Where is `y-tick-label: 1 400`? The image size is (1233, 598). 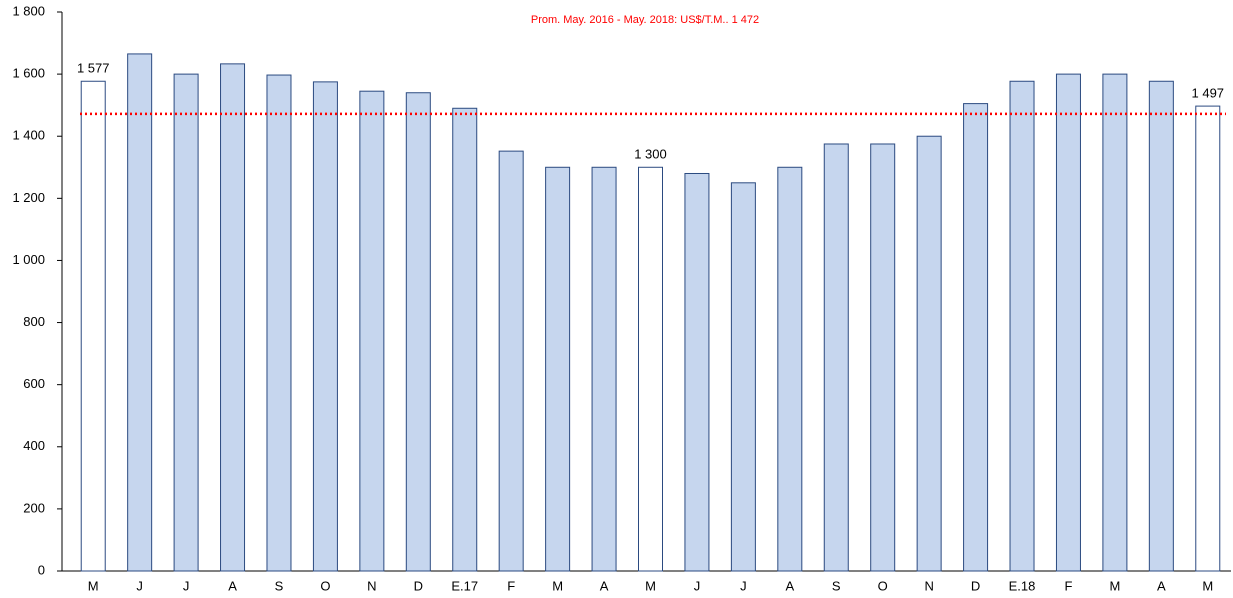 y-tick-label: 1 400 is located at coordinates (28, 135).